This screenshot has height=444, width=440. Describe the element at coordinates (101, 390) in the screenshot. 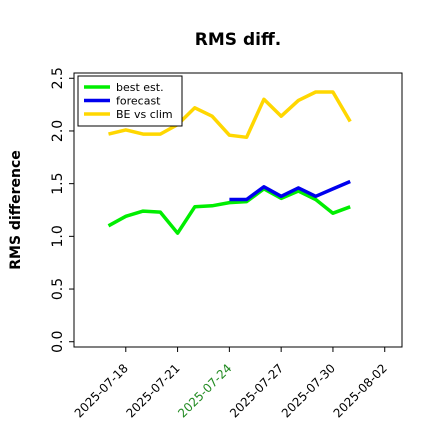

I see `x-tick-label: 2025-07-18` at that location.